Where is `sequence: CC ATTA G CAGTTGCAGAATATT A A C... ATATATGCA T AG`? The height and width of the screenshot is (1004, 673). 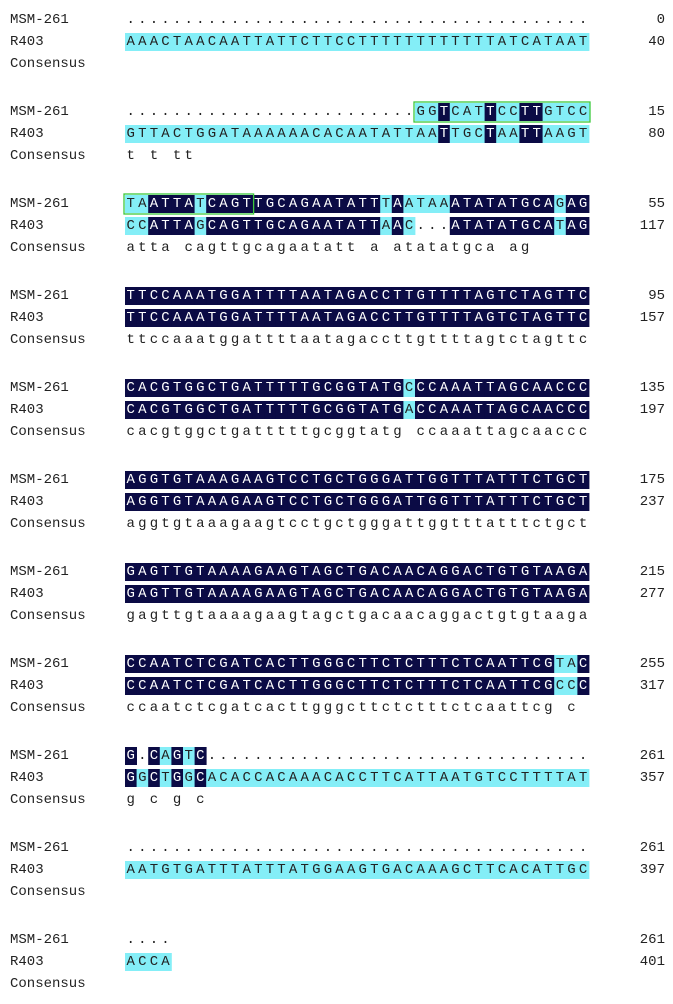 sequence: CC ATTA G CAGTTGCAGAATATT A A C... ATATATGCA T AG is located at coordinates (357, 226).